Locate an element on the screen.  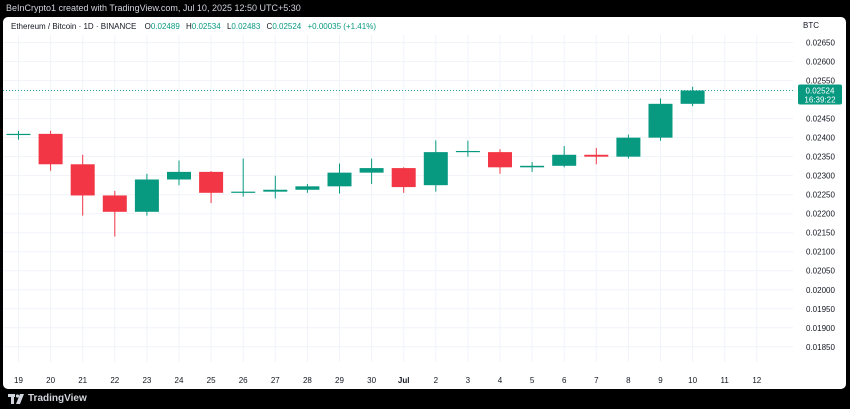
x-tick-label: 5 is located at coordinates (532, 380).